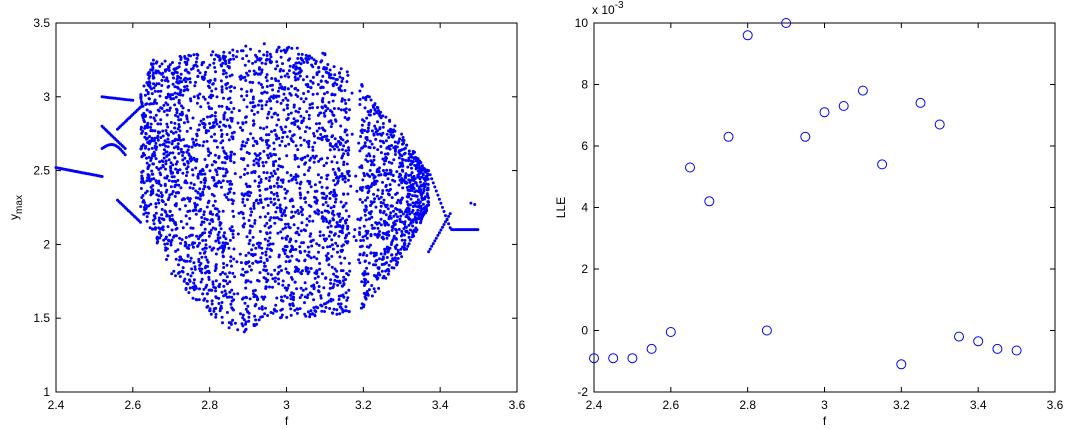 The image size is (1065, 429). What do you see at coordinates (670, 332) in the screenshot?
I see `lle-point` at bounding box center [670, 332].